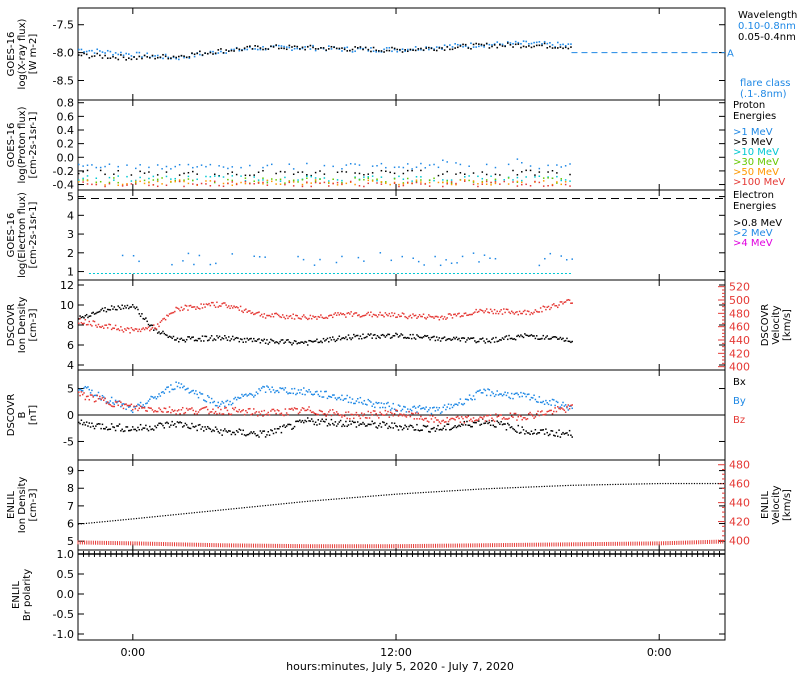 This screenshot has height=680, width=800. I want to click on goes-xray-ytick-label: -7.5, so click(63, 25).